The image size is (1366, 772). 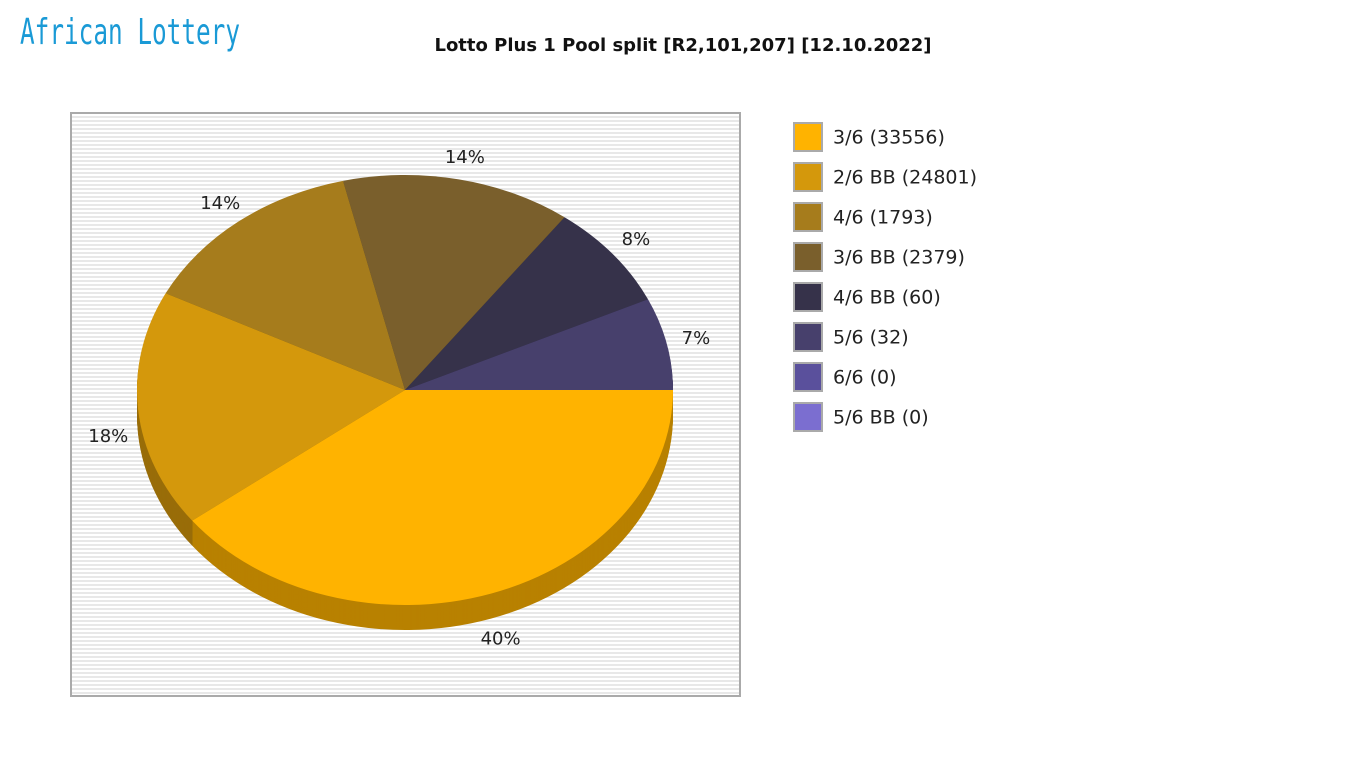 What do you see at coordinates (887, 298) in the screenshot?
I see `legend-label: 4/6 BB (60)` at bounding box center [887, 298].